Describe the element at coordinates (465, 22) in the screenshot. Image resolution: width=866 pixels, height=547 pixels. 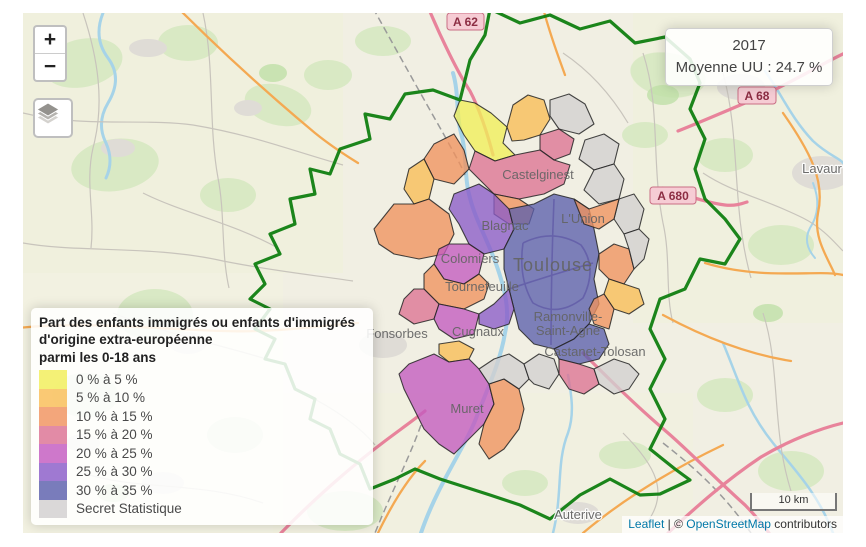
I see `road-badge-a62: A 62` at that location.